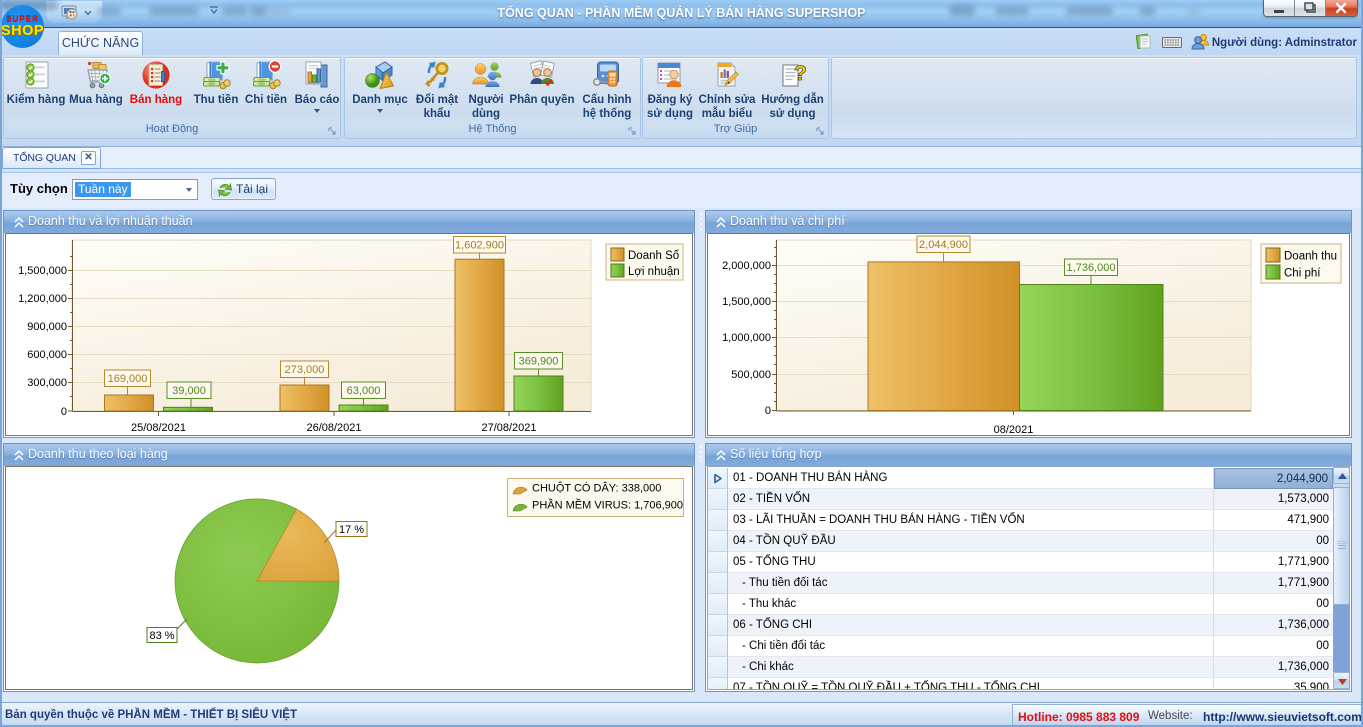 This screenshot has height=727, width=1363. Describe the element at coordinates (1091, 268) in the screenshot. I see `svg-text: 1,736,000` at that location.